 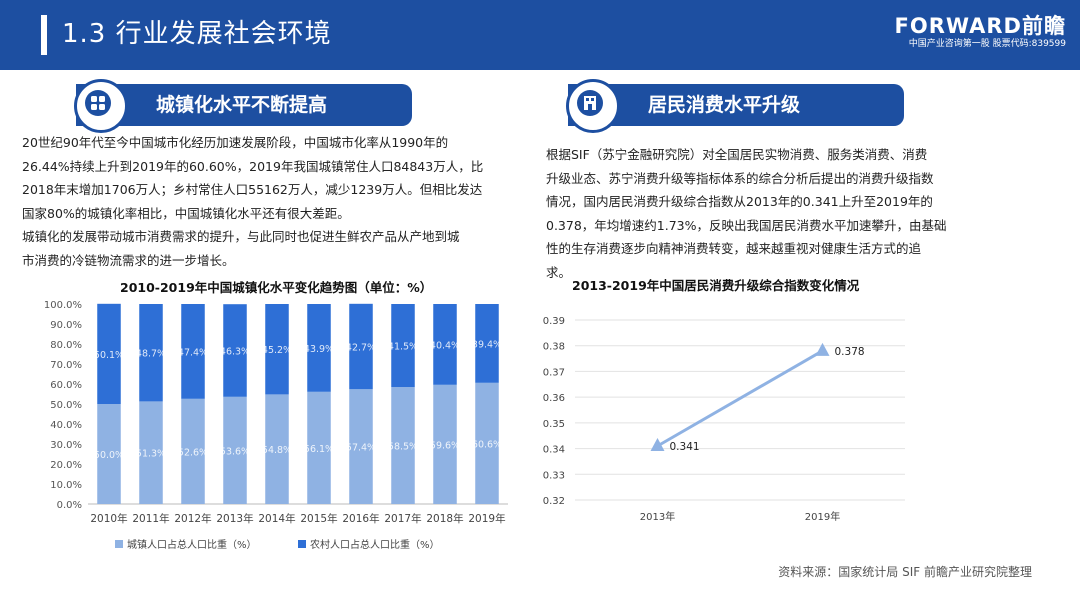 I want to click on y-tick-label: 0.34, so click(x=554, y=450).